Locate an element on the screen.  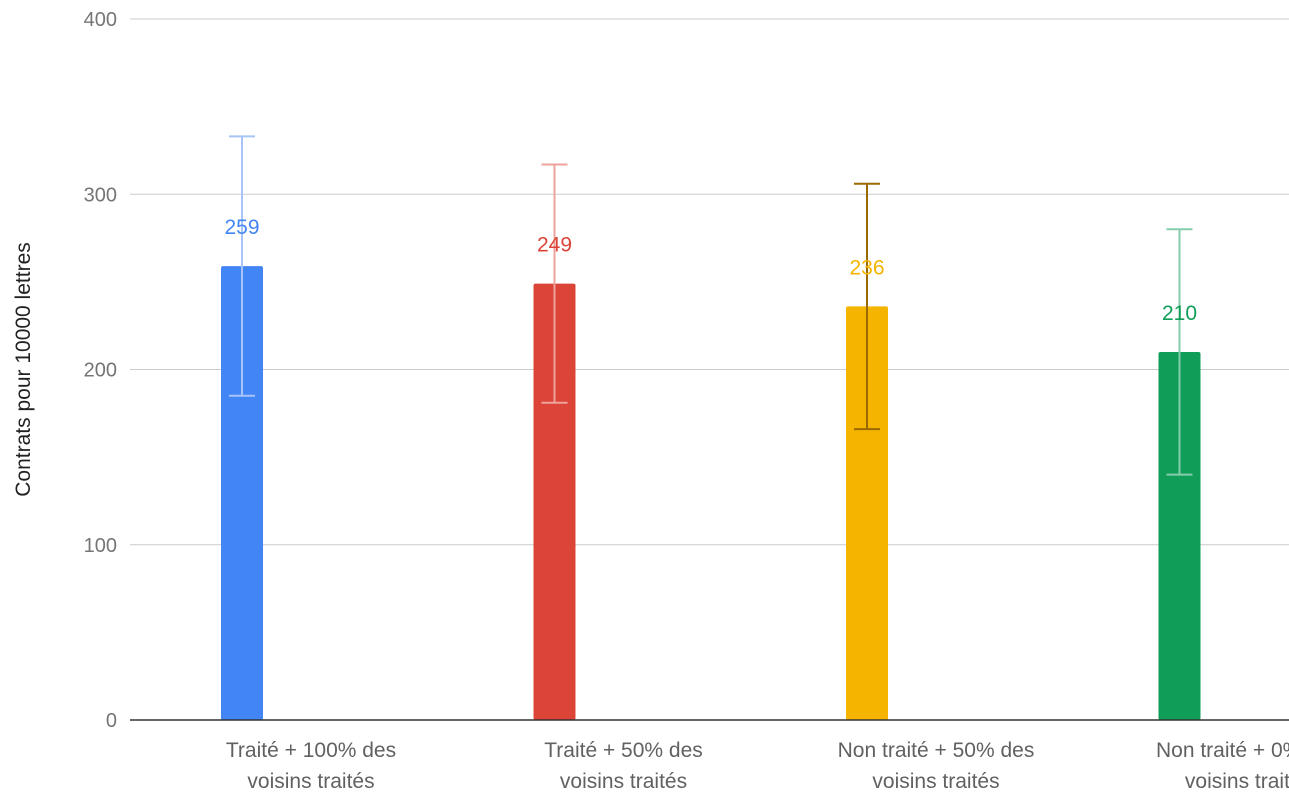
category-label-line: Traité + 100% des is located at coordinates (311, 750).